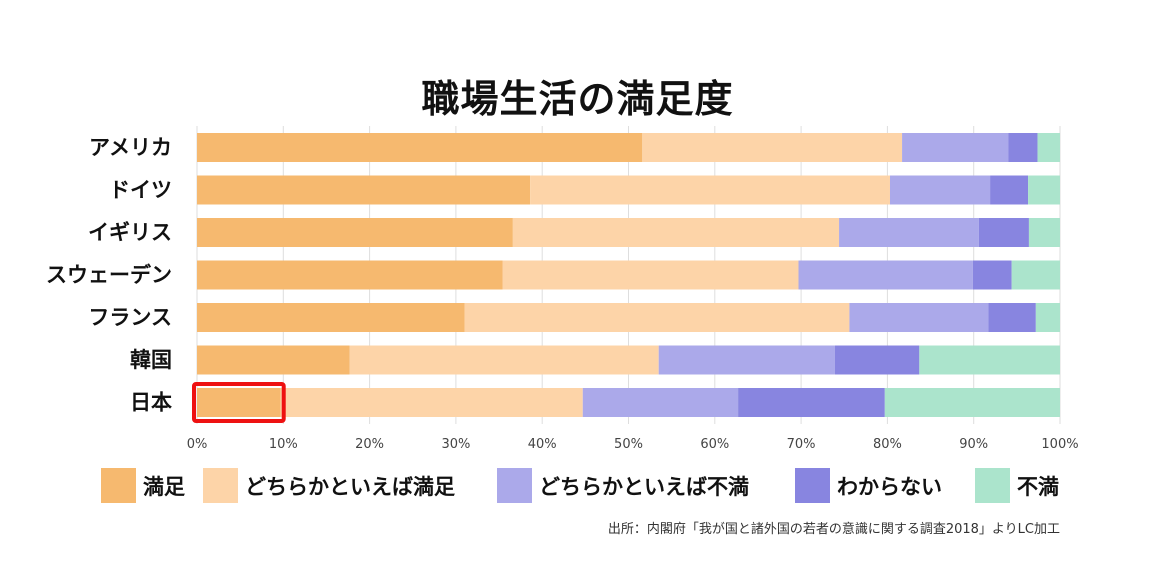  I want to click on category-label: スウェーデン, so click(109, 275).